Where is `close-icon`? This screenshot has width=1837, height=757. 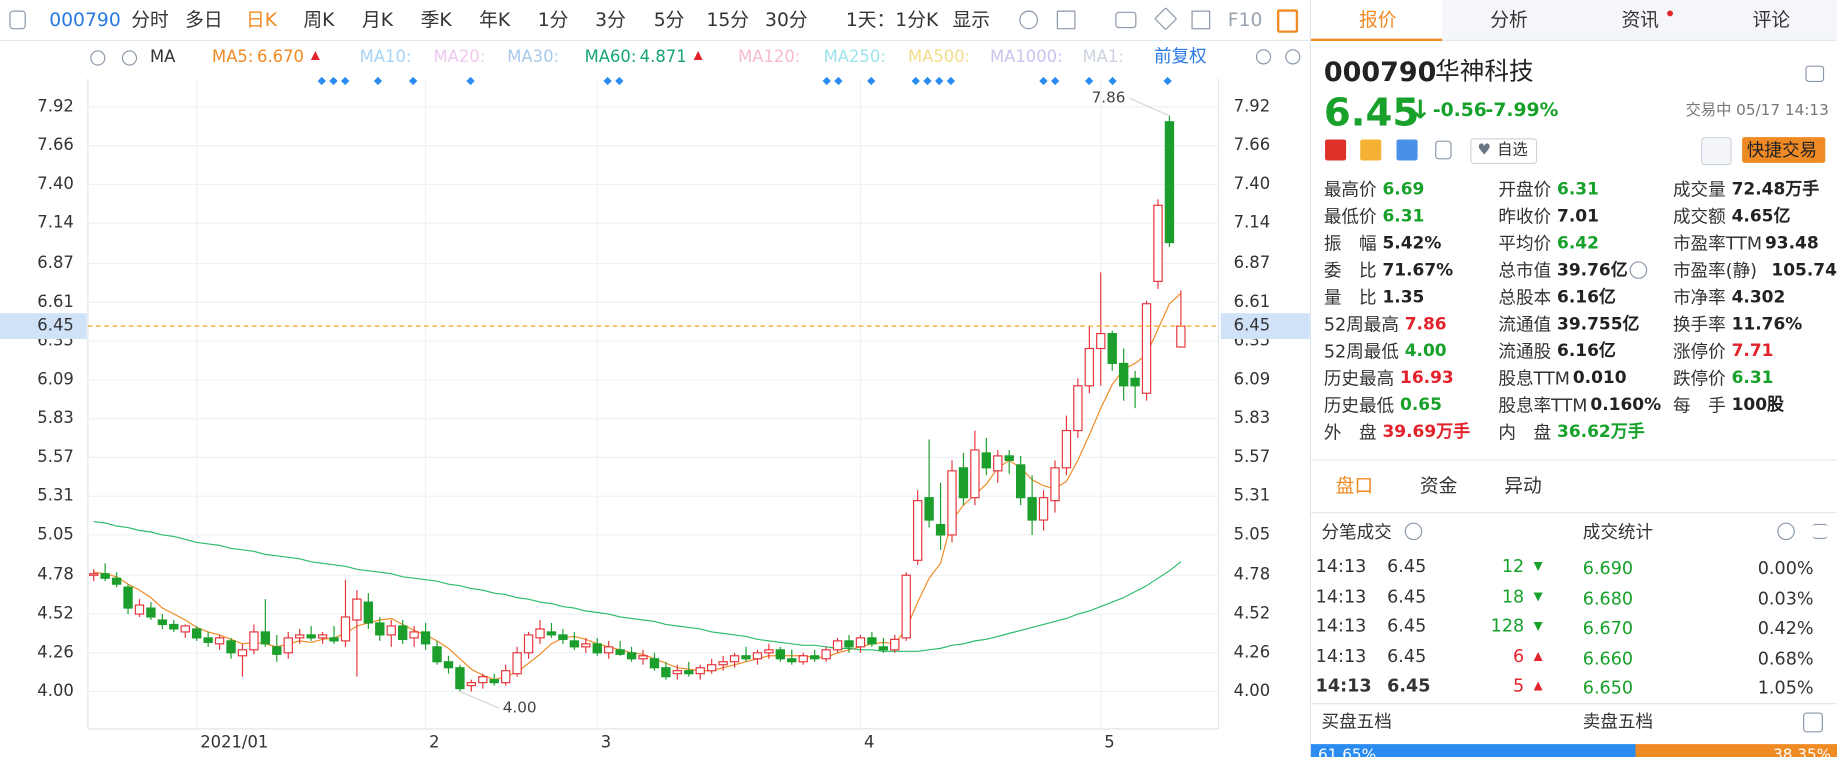 close-icon is located at coordinates (129, 58).